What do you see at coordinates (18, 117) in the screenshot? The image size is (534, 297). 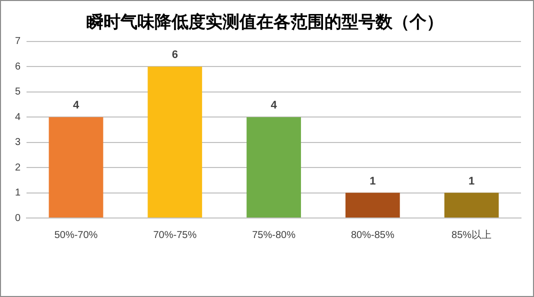 I see `y-tick-label: 4` at bounding box center [18, 117].